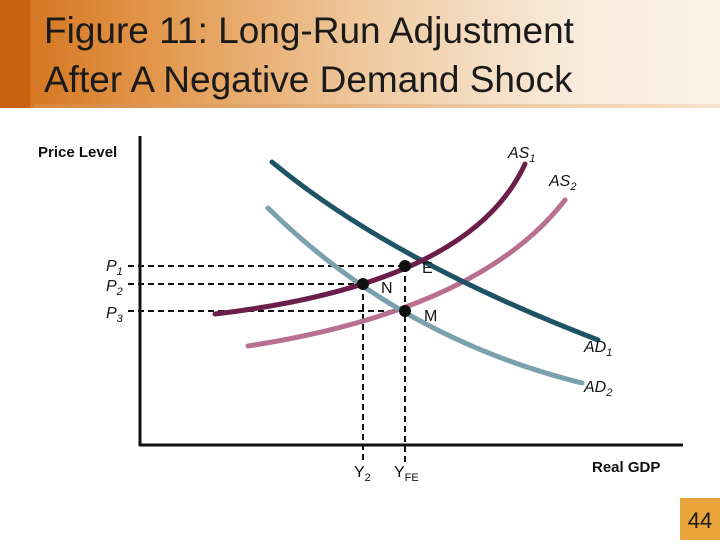 The image size is (720, 544). I want to click on as1-curve, so click(370, 239).